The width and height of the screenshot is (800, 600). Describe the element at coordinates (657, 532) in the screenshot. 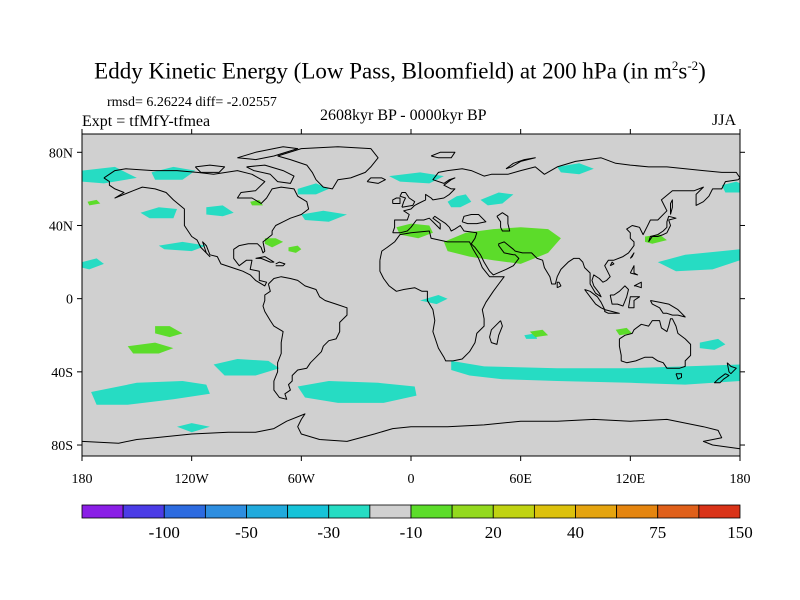

I see `colorbar-label: 75` at that location.